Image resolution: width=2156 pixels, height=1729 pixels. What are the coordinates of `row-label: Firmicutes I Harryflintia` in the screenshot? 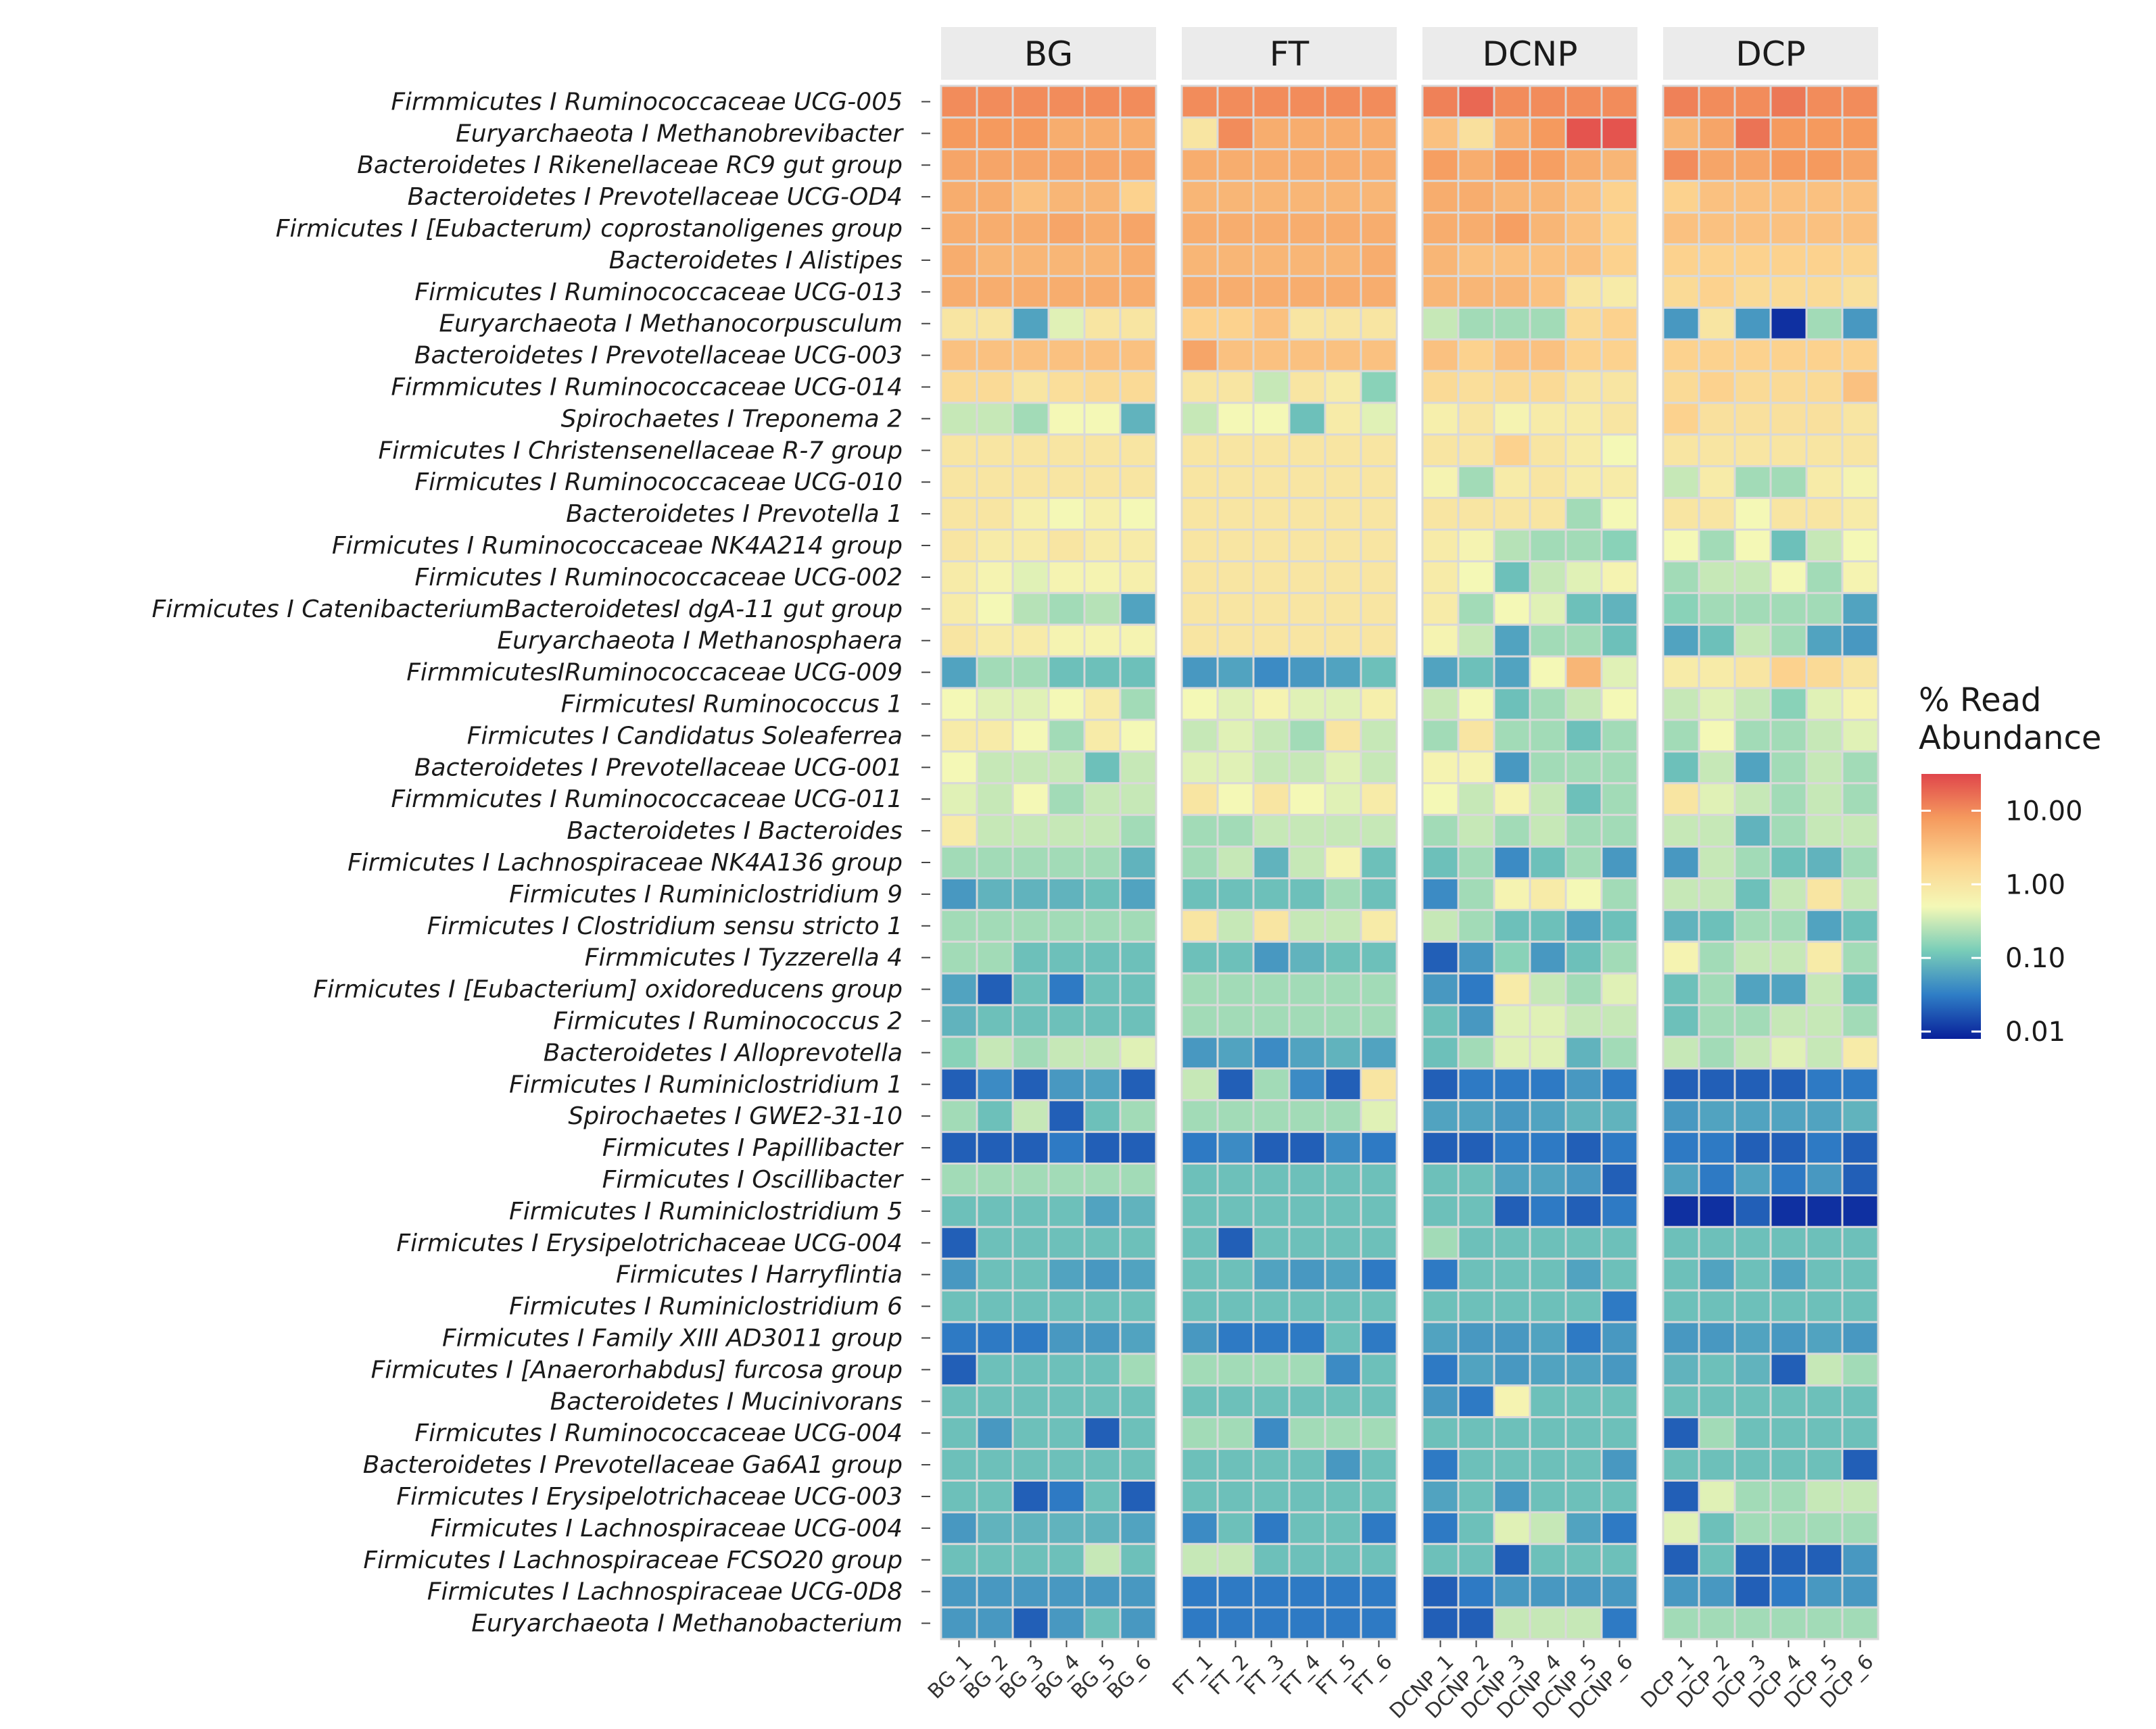 It's located at (759, 1275).